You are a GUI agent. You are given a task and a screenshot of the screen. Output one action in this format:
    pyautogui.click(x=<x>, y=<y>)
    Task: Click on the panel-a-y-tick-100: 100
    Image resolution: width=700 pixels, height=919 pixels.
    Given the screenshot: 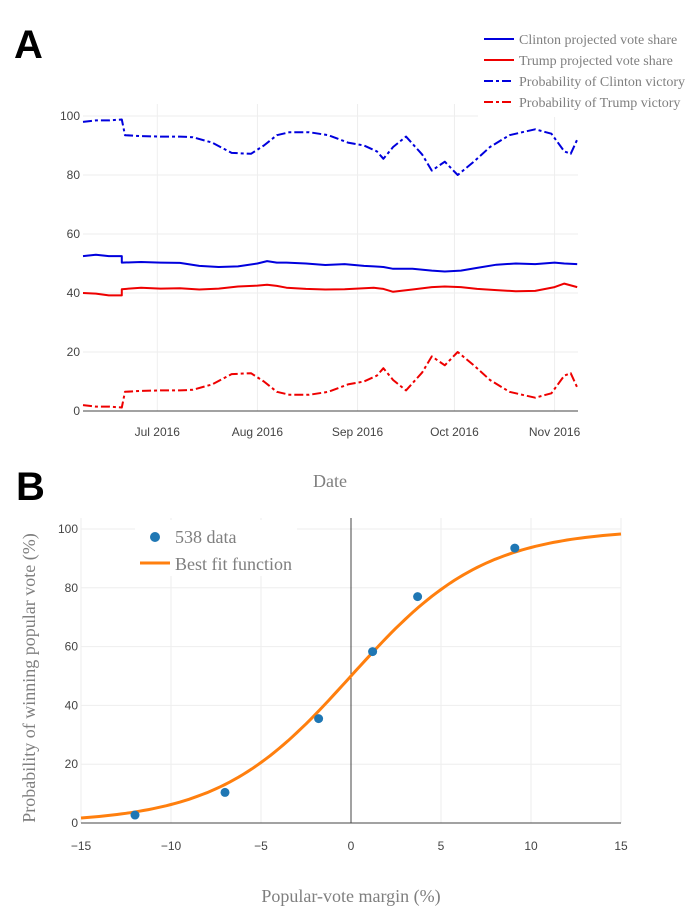 What is the action you would take?
    pyautogui.click(x=70, y=116)
    